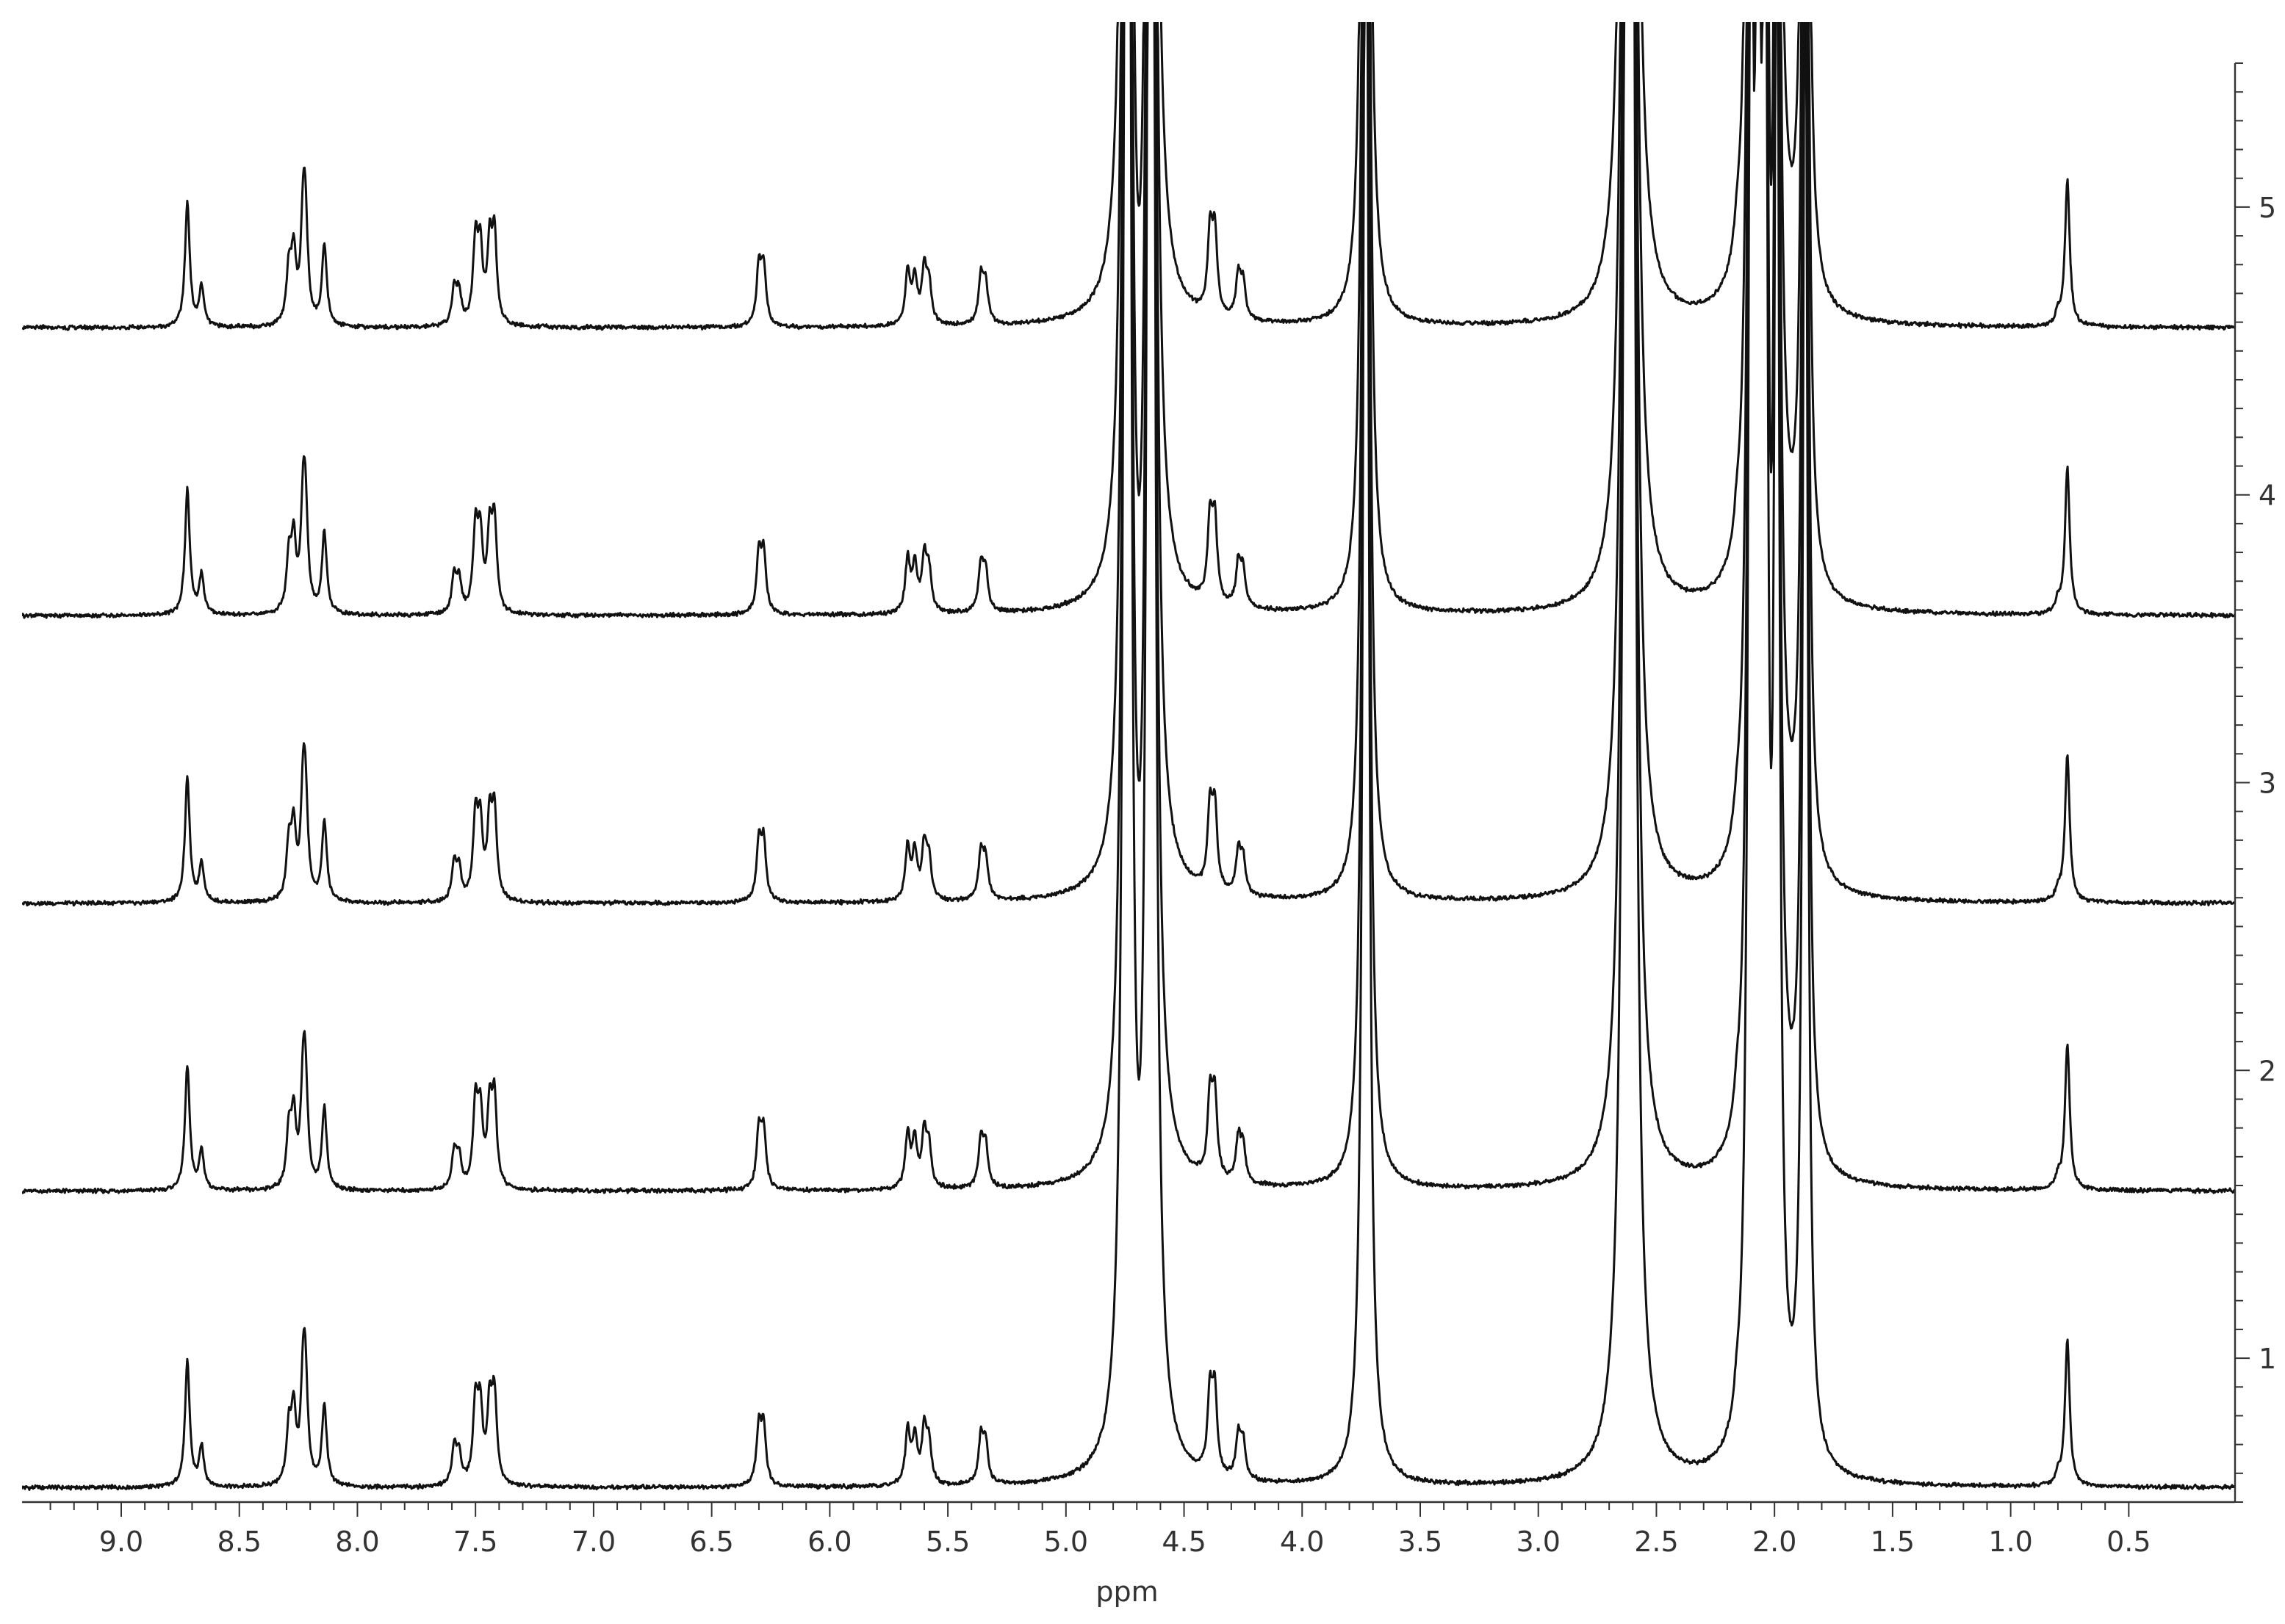 This screenshot has width=2285, height=1624. Describe the element at coordinates (357, 1542) in the screenshot. I see `x-tick-label: 8.0` at that location.